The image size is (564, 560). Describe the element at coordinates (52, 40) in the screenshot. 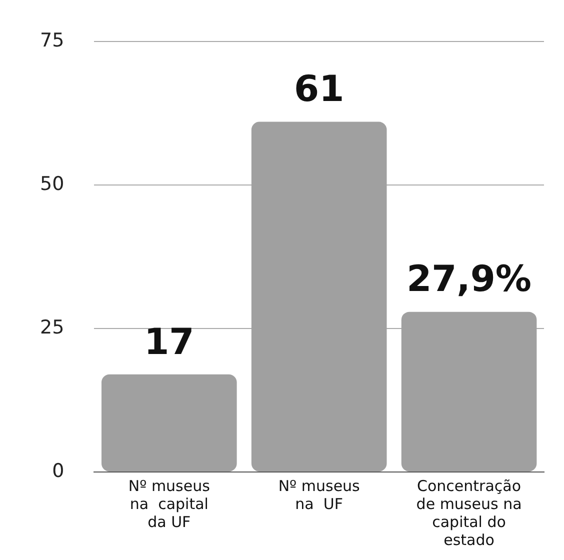

I see `y-tick-label: 75` at that location.